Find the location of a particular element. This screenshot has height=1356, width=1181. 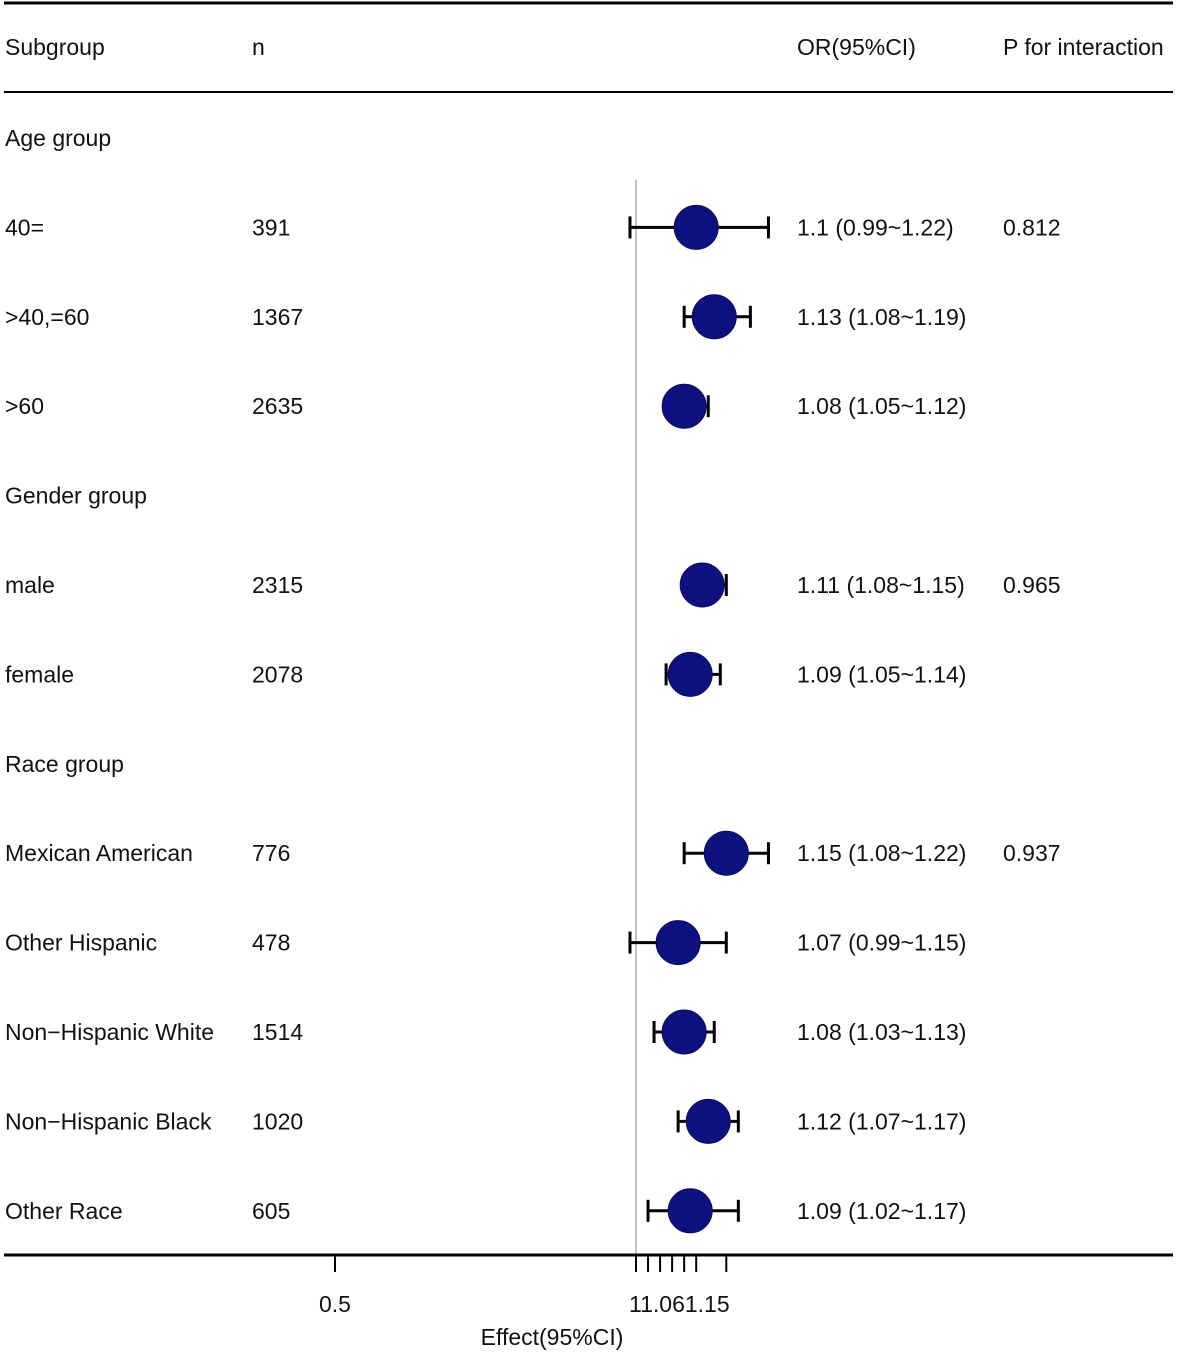

subgroup-n: 2078 is located at coordinates (277, 674).